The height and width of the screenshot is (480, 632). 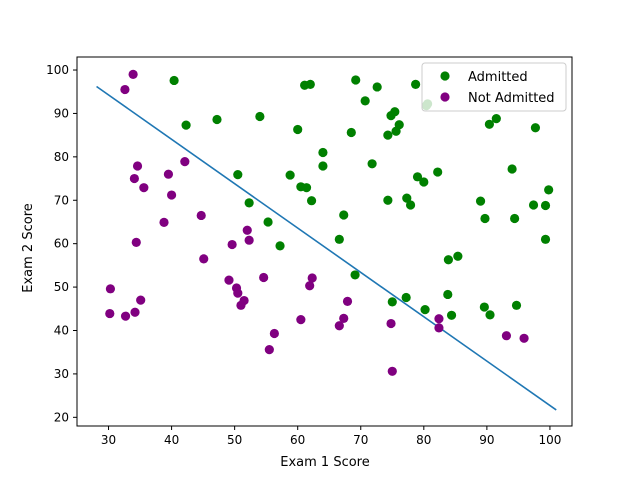 I want to click on y-tick-label: 40, so click(x=61, y=330).